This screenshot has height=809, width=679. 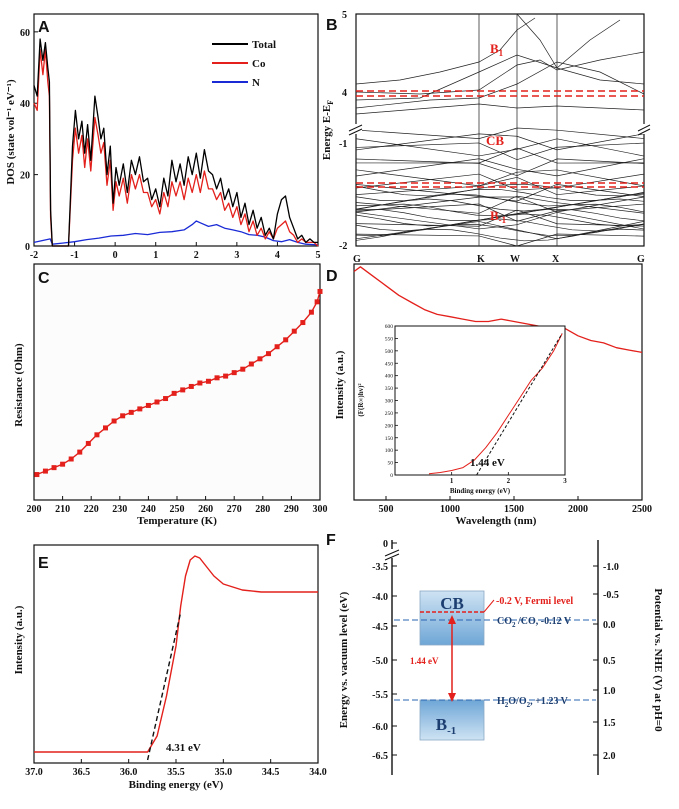 What do you see at coordinates (392, 553) in the screenshot?
I see `axis-break-mark` at bounding box center [392, 553].